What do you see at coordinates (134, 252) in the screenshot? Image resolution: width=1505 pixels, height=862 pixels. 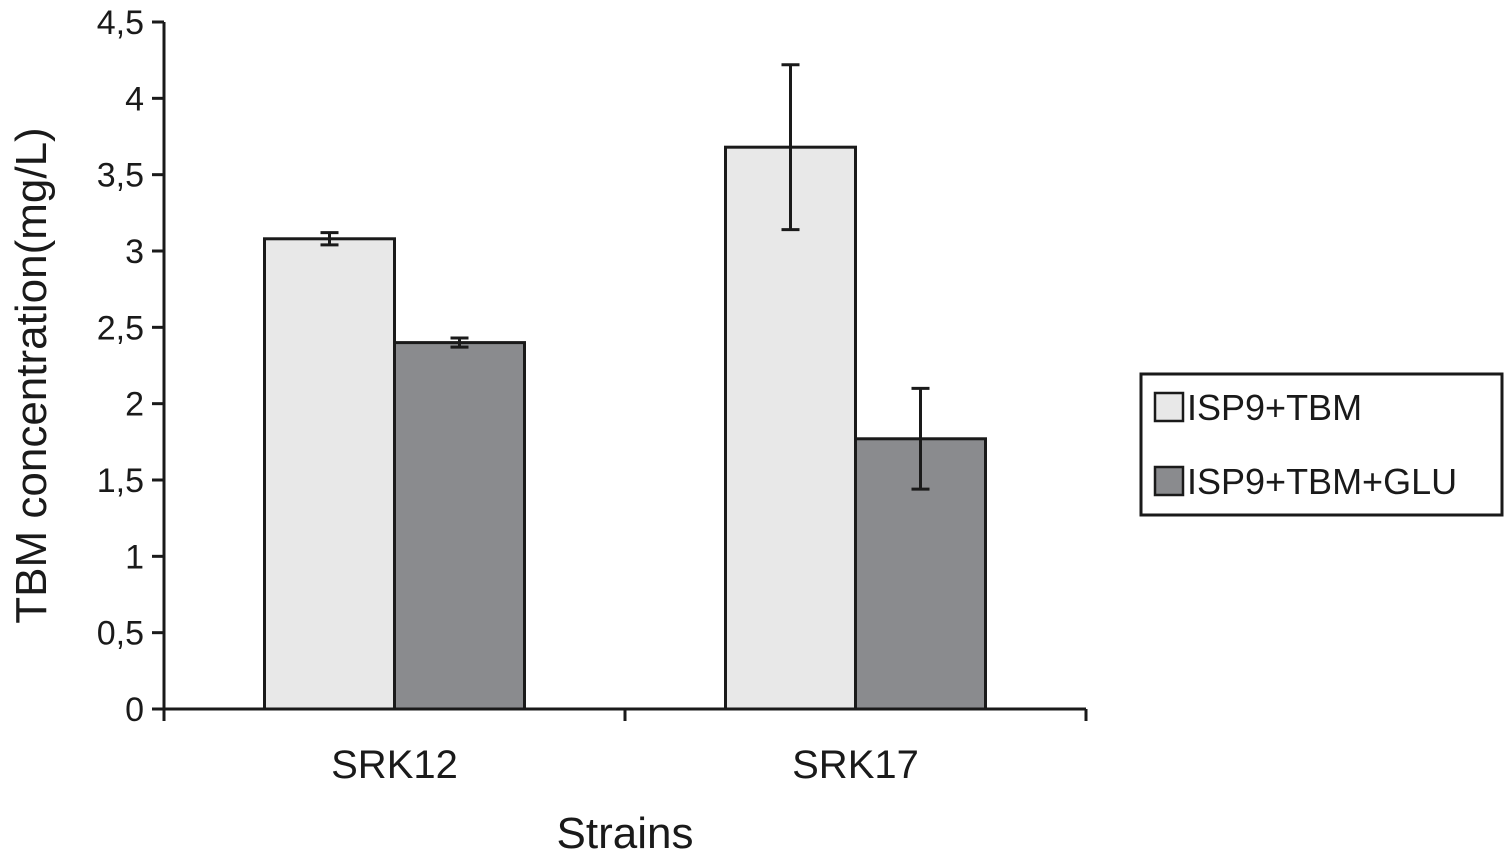 I see `y-tick-label: 3` at bounding box center [134, 252].